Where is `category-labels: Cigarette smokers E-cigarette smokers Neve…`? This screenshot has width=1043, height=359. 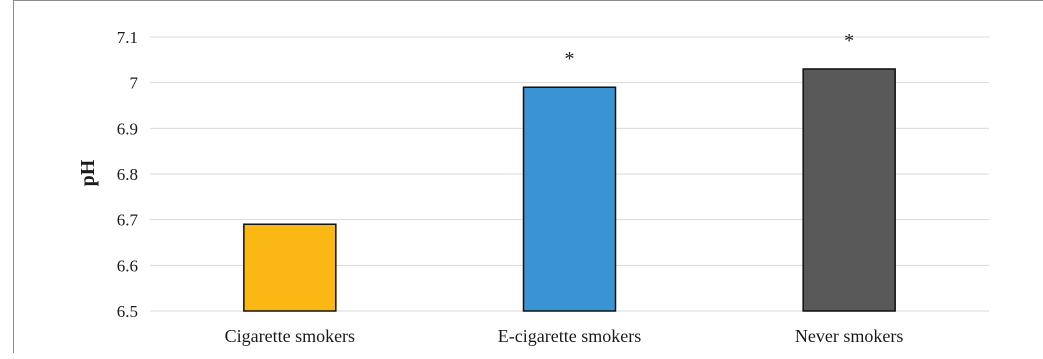
category-labels: Cigarette smokers E-cigarette smokers Neve… is located at coordinates (564, 336).